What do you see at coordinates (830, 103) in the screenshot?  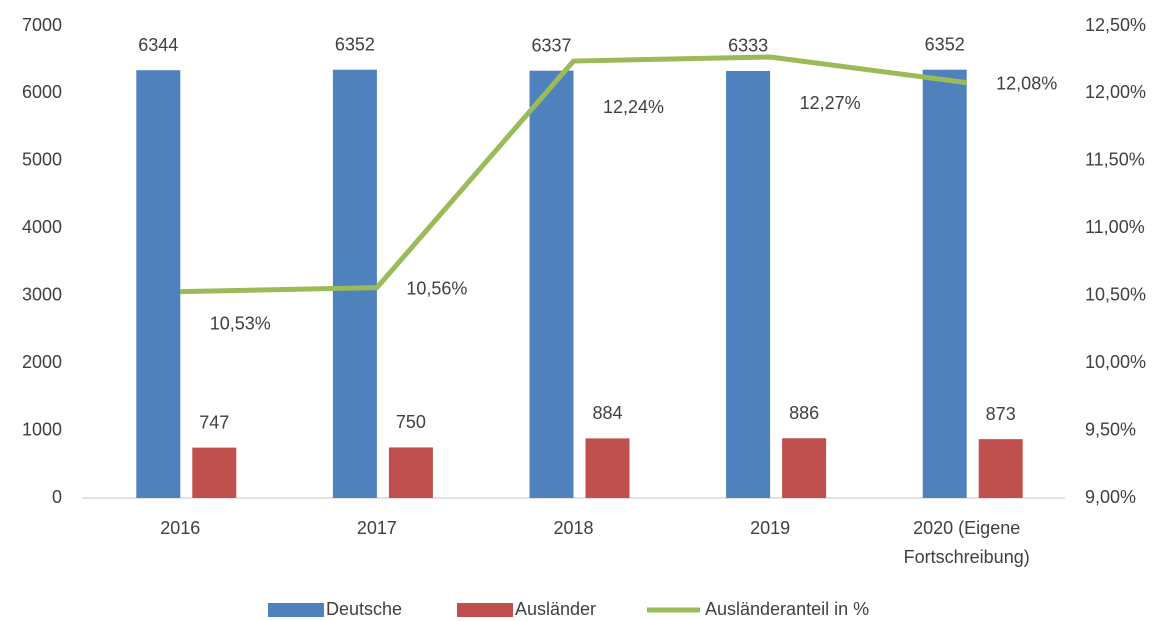 I see `data-label: 12,27%` at bounding box center [830, 103].